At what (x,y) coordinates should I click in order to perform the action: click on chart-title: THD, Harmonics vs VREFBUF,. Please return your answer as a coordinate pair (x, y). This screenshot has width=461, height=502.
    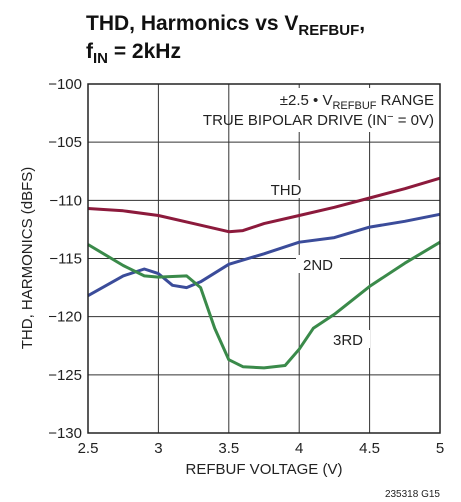
    Looking at the image, I should click on (225, 25).